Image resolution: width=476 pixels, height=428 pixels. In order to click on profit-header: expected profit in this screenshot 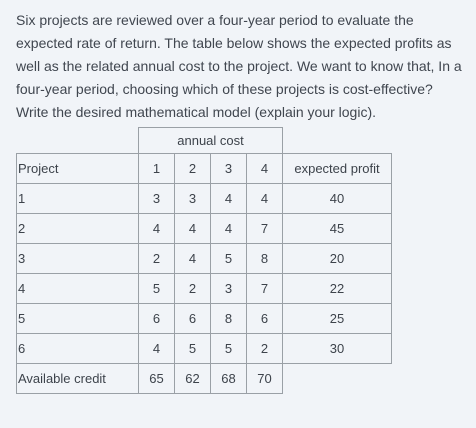, I will do `click(337, 168)`.